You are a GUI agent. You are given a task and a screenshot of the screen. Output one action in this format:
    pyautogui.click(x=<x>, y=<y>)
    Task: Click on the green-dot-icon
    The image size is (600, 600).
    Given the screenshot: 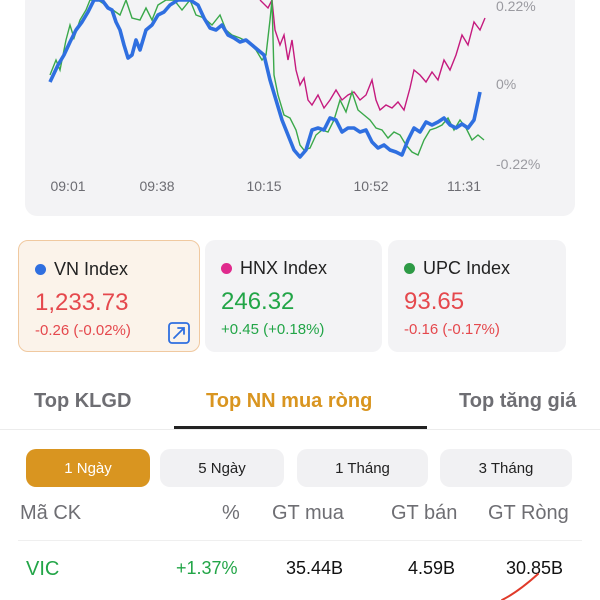 What is the action you would take?
    pyautogui.click(x=409, y=268)
    